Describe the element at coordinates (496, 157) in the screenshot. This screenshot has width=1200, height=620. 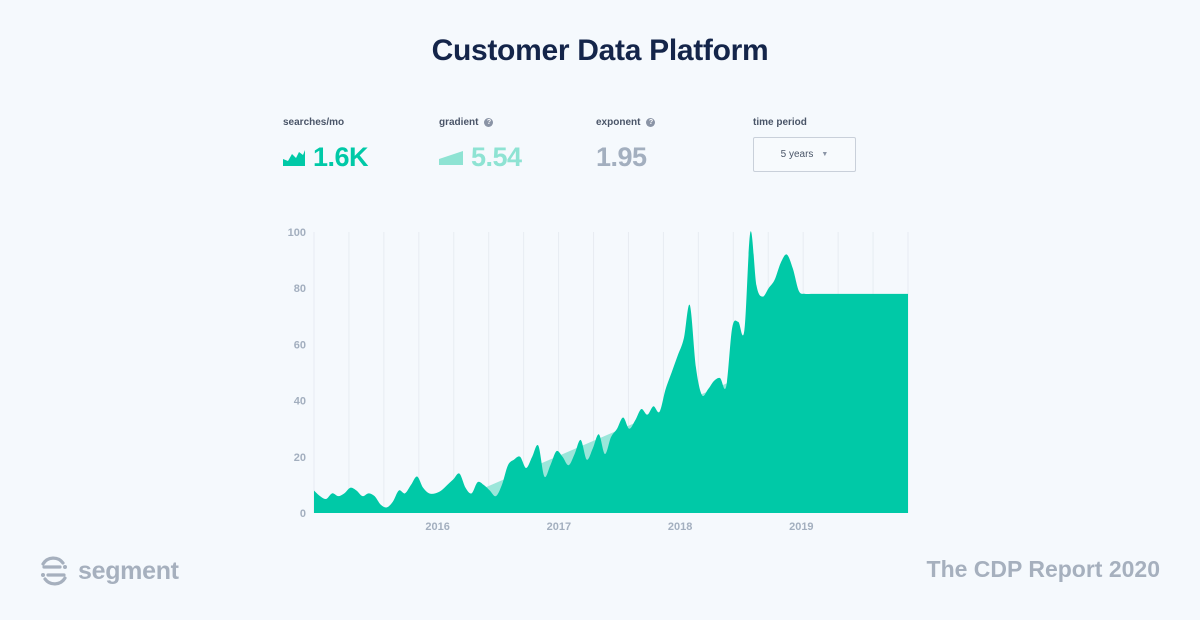
I see `gradient-value: 5.54` at that location.